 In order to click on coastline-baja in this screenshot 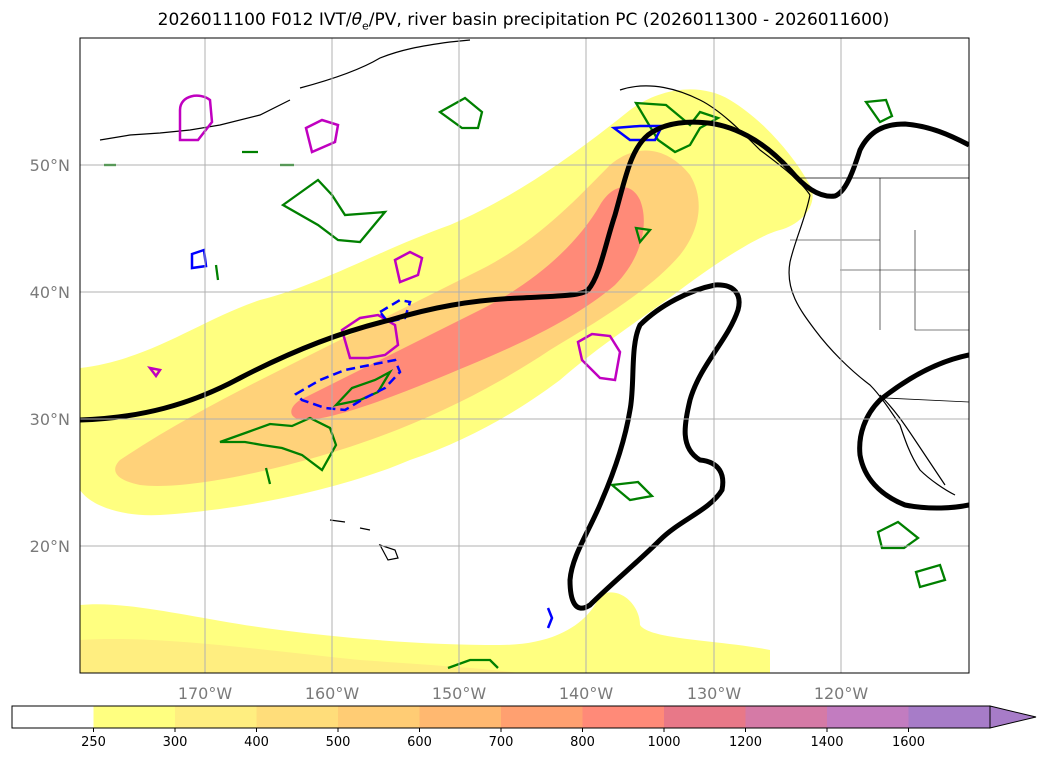, I will do `click(912, 440)`.